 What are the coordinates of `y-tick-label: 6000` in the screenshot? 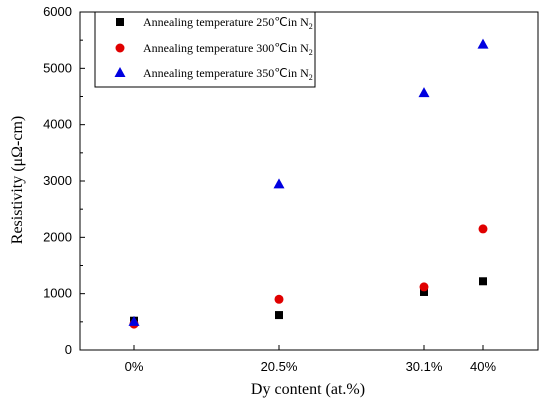 It's located at (57, 11).